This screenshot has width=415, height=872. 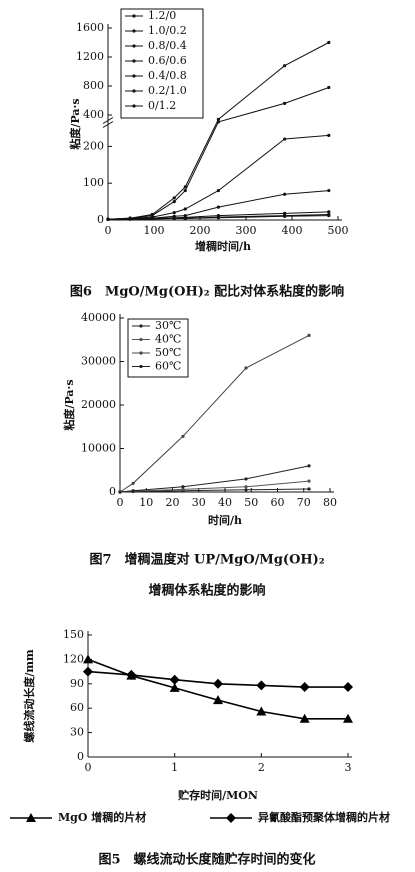 What do you see at coordinates (292, 230) in the screenshot?
I see `x-tick-label: 400` at bounding box center [292, 230].